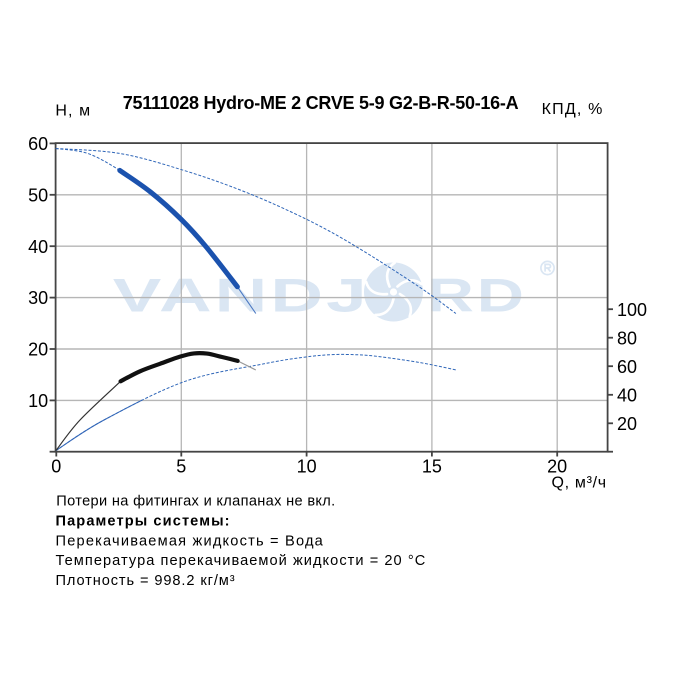 The width and height of the screenshot is (681, 681). What do you see at coordinates (241, 295) in the screenshot?
I see `svg-text: VANDJ` at bounding box center [241, 295].